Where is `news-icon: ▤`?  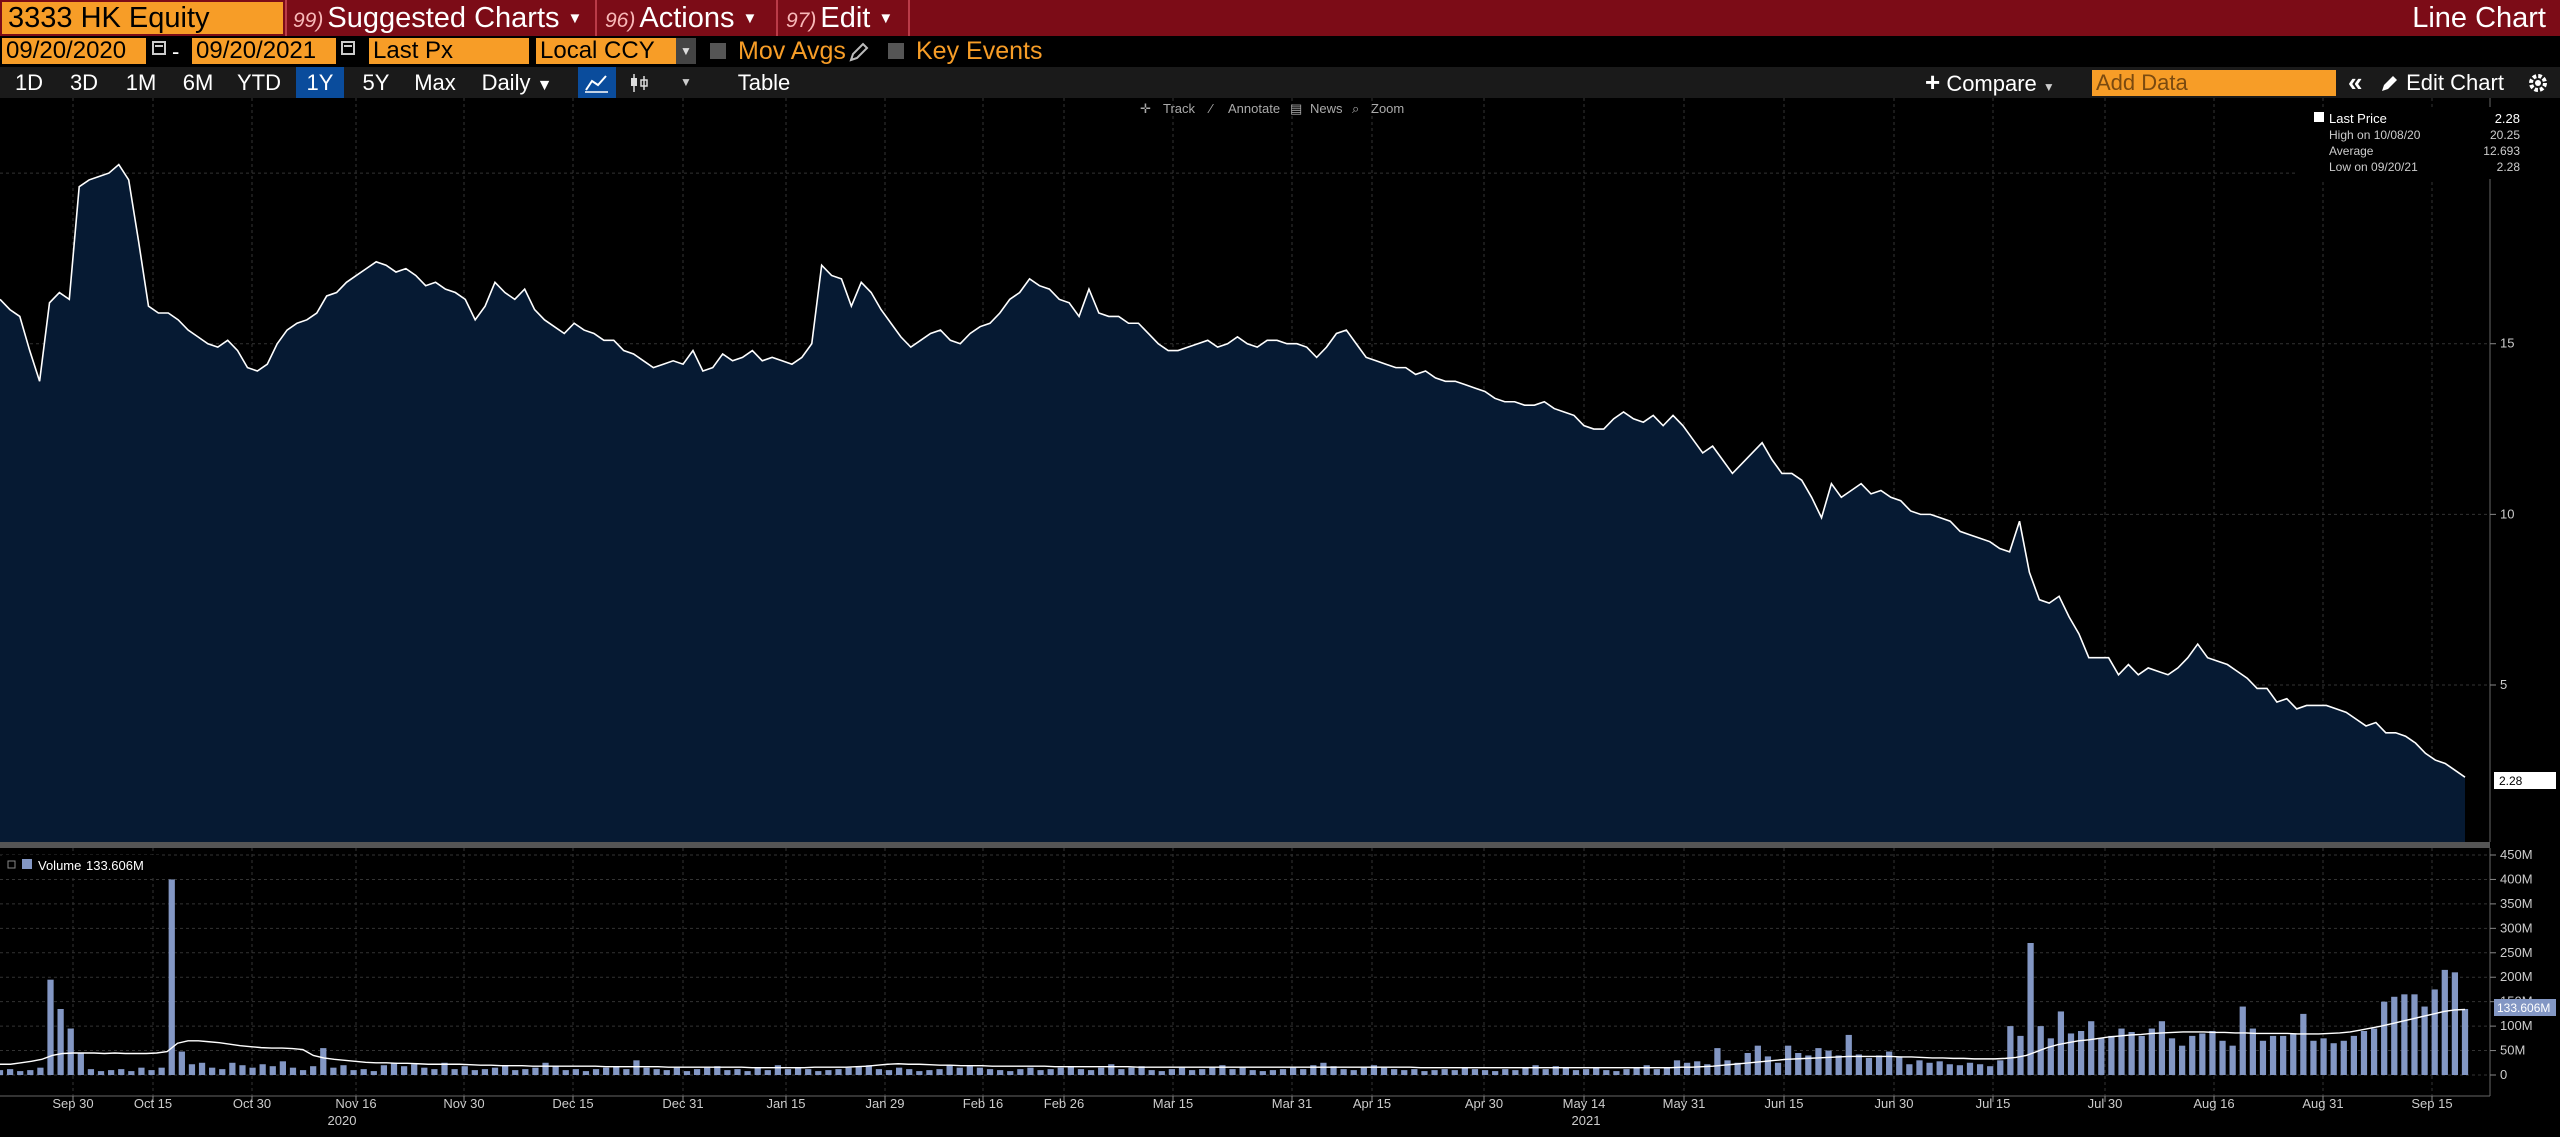
news-icon: ▤ is located at coordinates (1296, 108).